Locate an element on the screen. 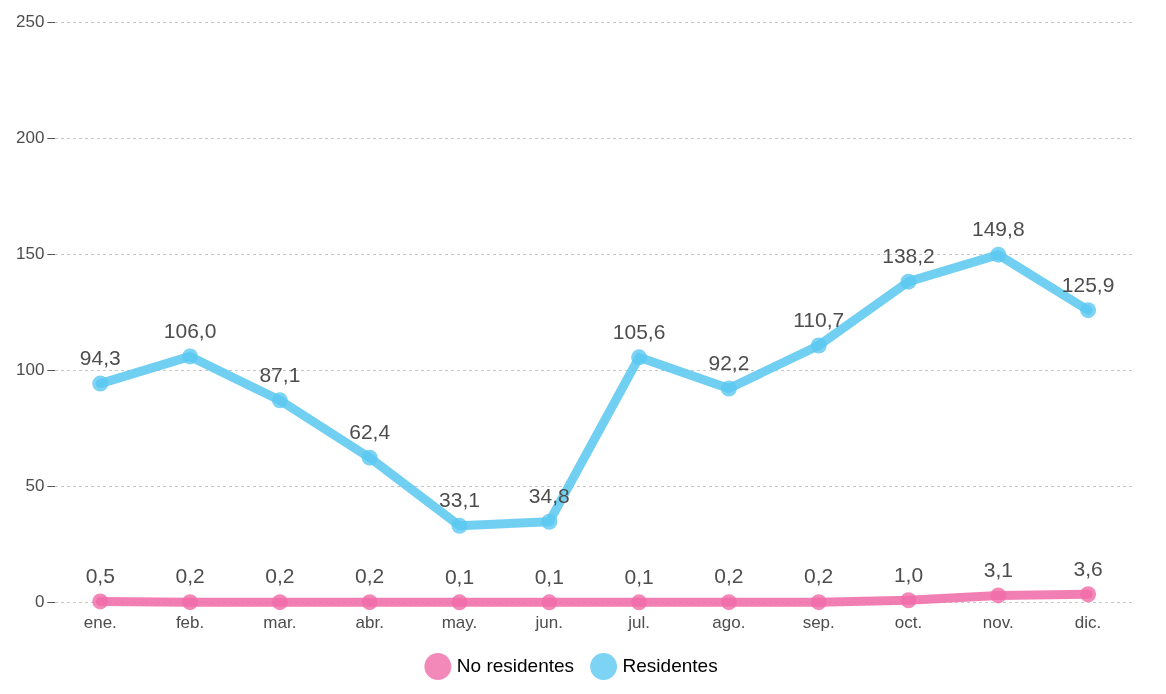 Image resolution: width=1166 pixels, height=694 pixels. y-tick-label: 150 is located at coordinates (30, 253).